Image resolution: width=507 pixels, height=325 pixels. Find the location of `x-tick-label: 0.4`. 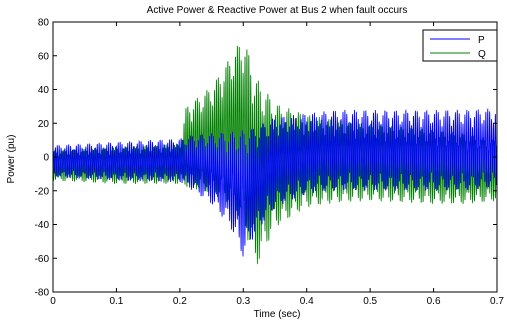

x-tick-label: 0.4 is located at coordinates (307, 301).